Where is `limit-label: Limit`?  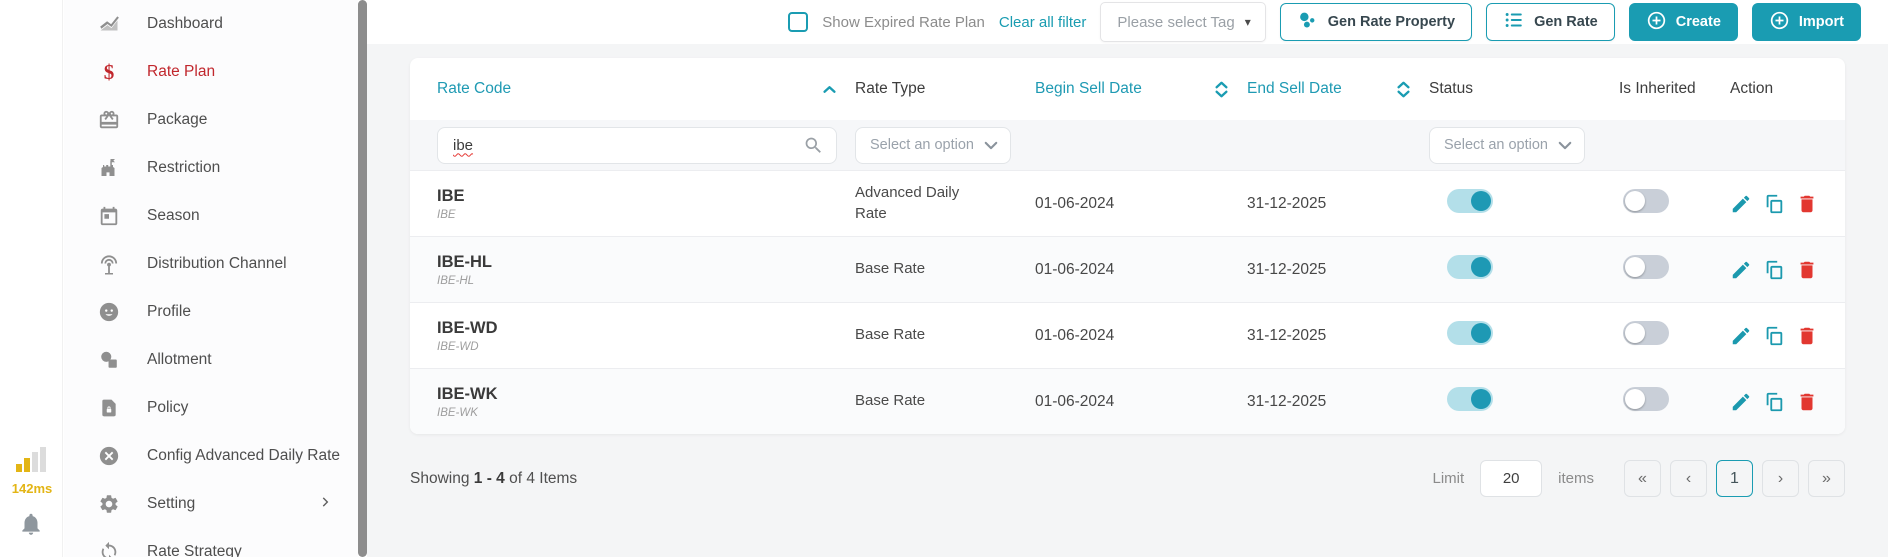
limit-label: Limit is located at coordinates (1448, 478).